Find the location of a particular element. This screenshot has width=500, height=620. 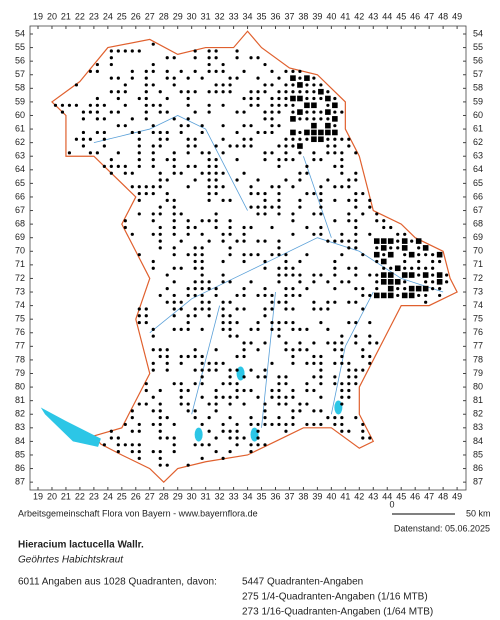

column-label: 28 is located at coordinates (164, 496).